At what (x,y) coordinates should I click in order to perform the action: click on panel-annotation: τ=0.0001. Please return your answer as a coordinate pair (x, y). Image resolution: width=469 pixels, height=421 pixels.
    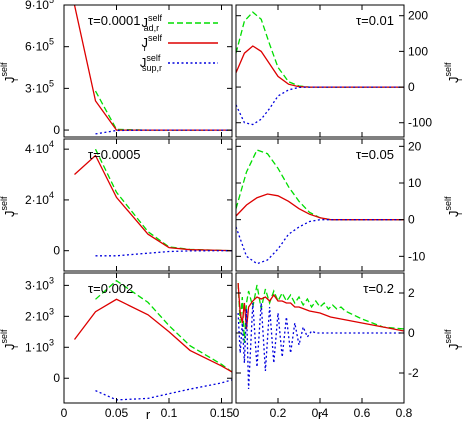
    Looking at the image, I should click on (114, 20).